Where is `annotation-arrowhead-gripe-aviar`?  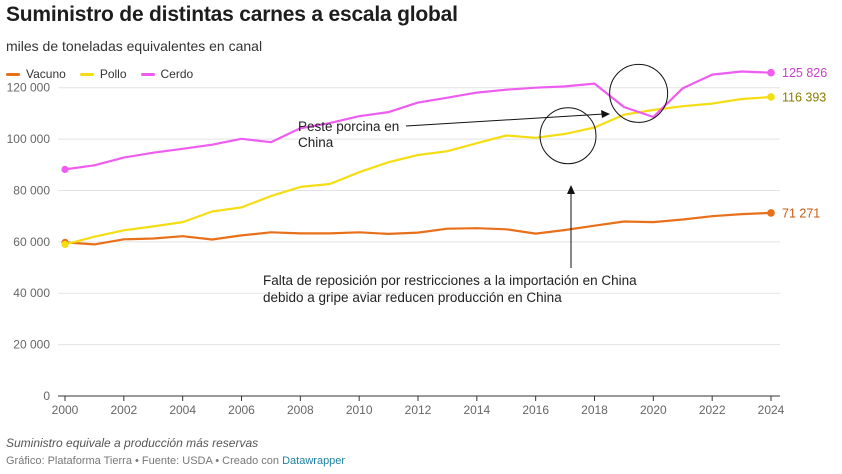
annotation-arrowhead-gripe-aviar is located at coordinates (571, 189).